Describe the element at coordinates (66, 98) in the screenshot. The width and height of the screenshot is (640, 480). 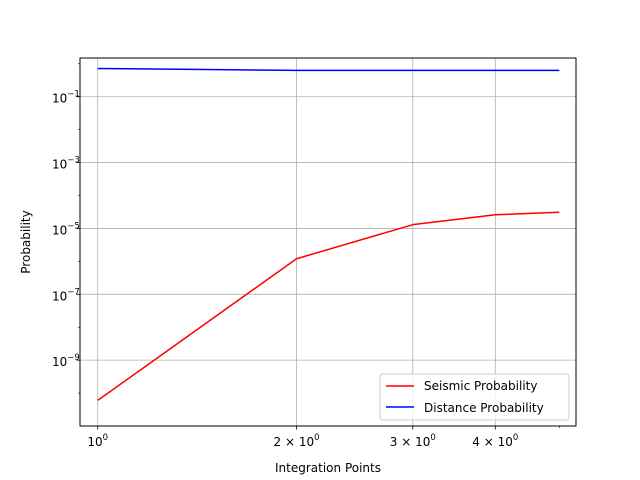
I see `y-tick-label: 10⁻¹` at that location.